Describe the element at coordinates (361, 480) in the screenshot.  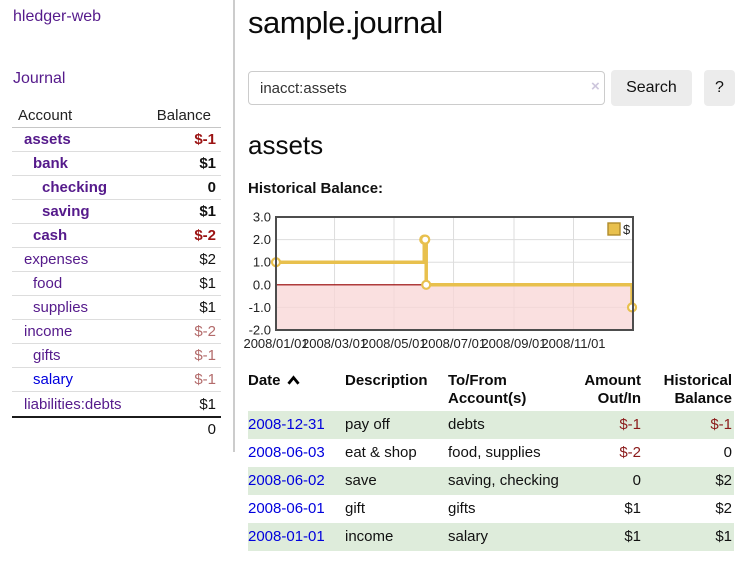
I see `register-description-cell: save` at that location.